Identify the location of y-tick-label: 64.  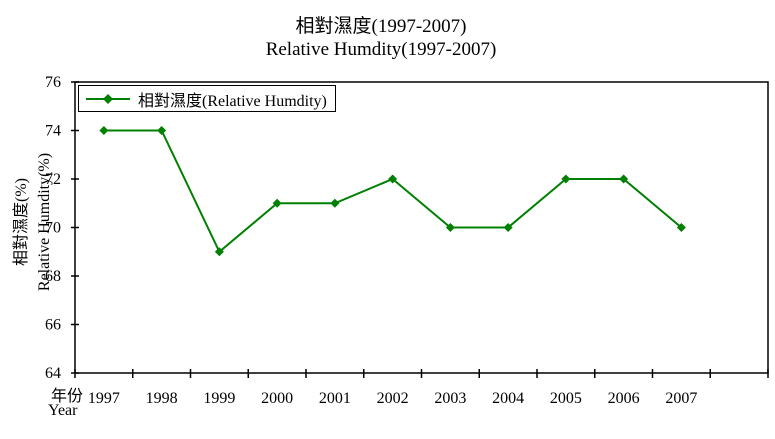
(53, 373).